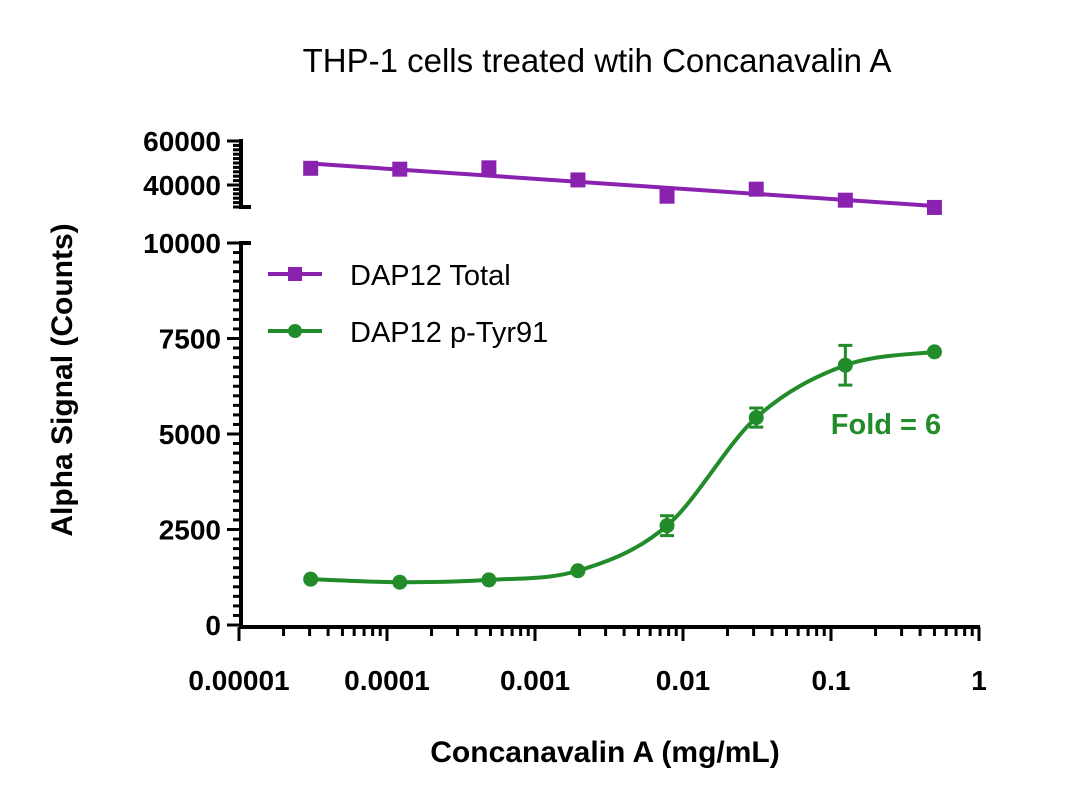 Image resolution: width=1080 pixels, height=806 pixels. Describe the element at coordinates (408, 304) in the screenshot. I see `legend: DAP12 Total DAP12 p-Tyr91` at that location.